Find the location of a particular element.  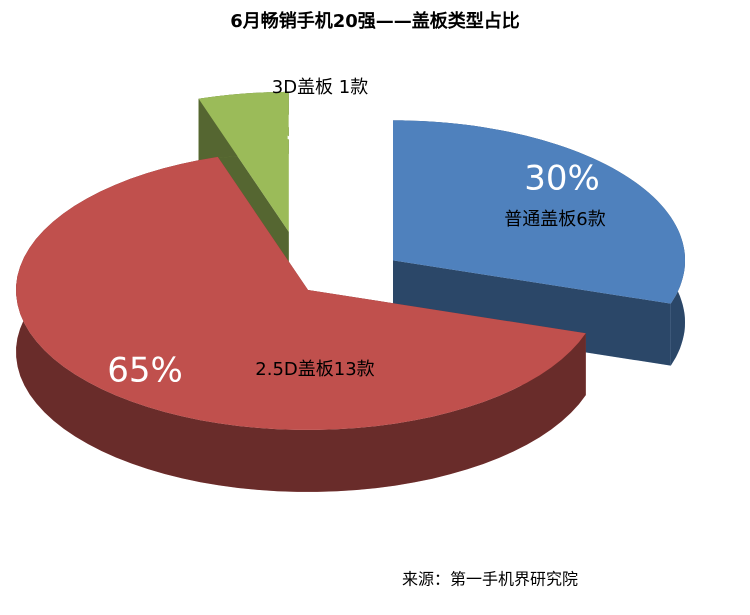

value-label: 30% is located at coordinates (562, 179).